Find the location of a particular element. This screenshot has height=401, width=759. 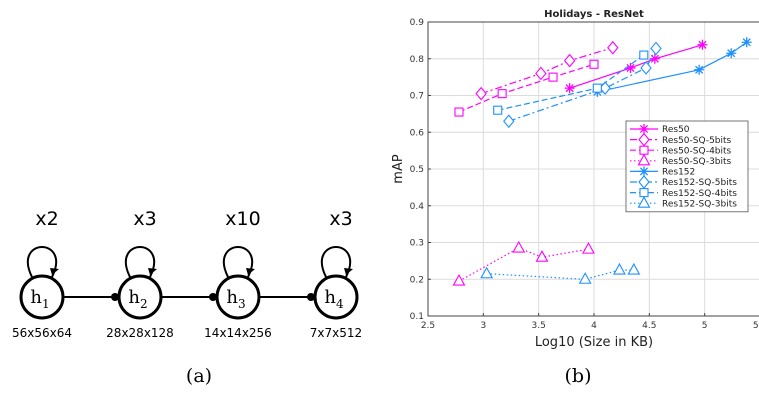

series-res50 is located at coordinates (636, 66).